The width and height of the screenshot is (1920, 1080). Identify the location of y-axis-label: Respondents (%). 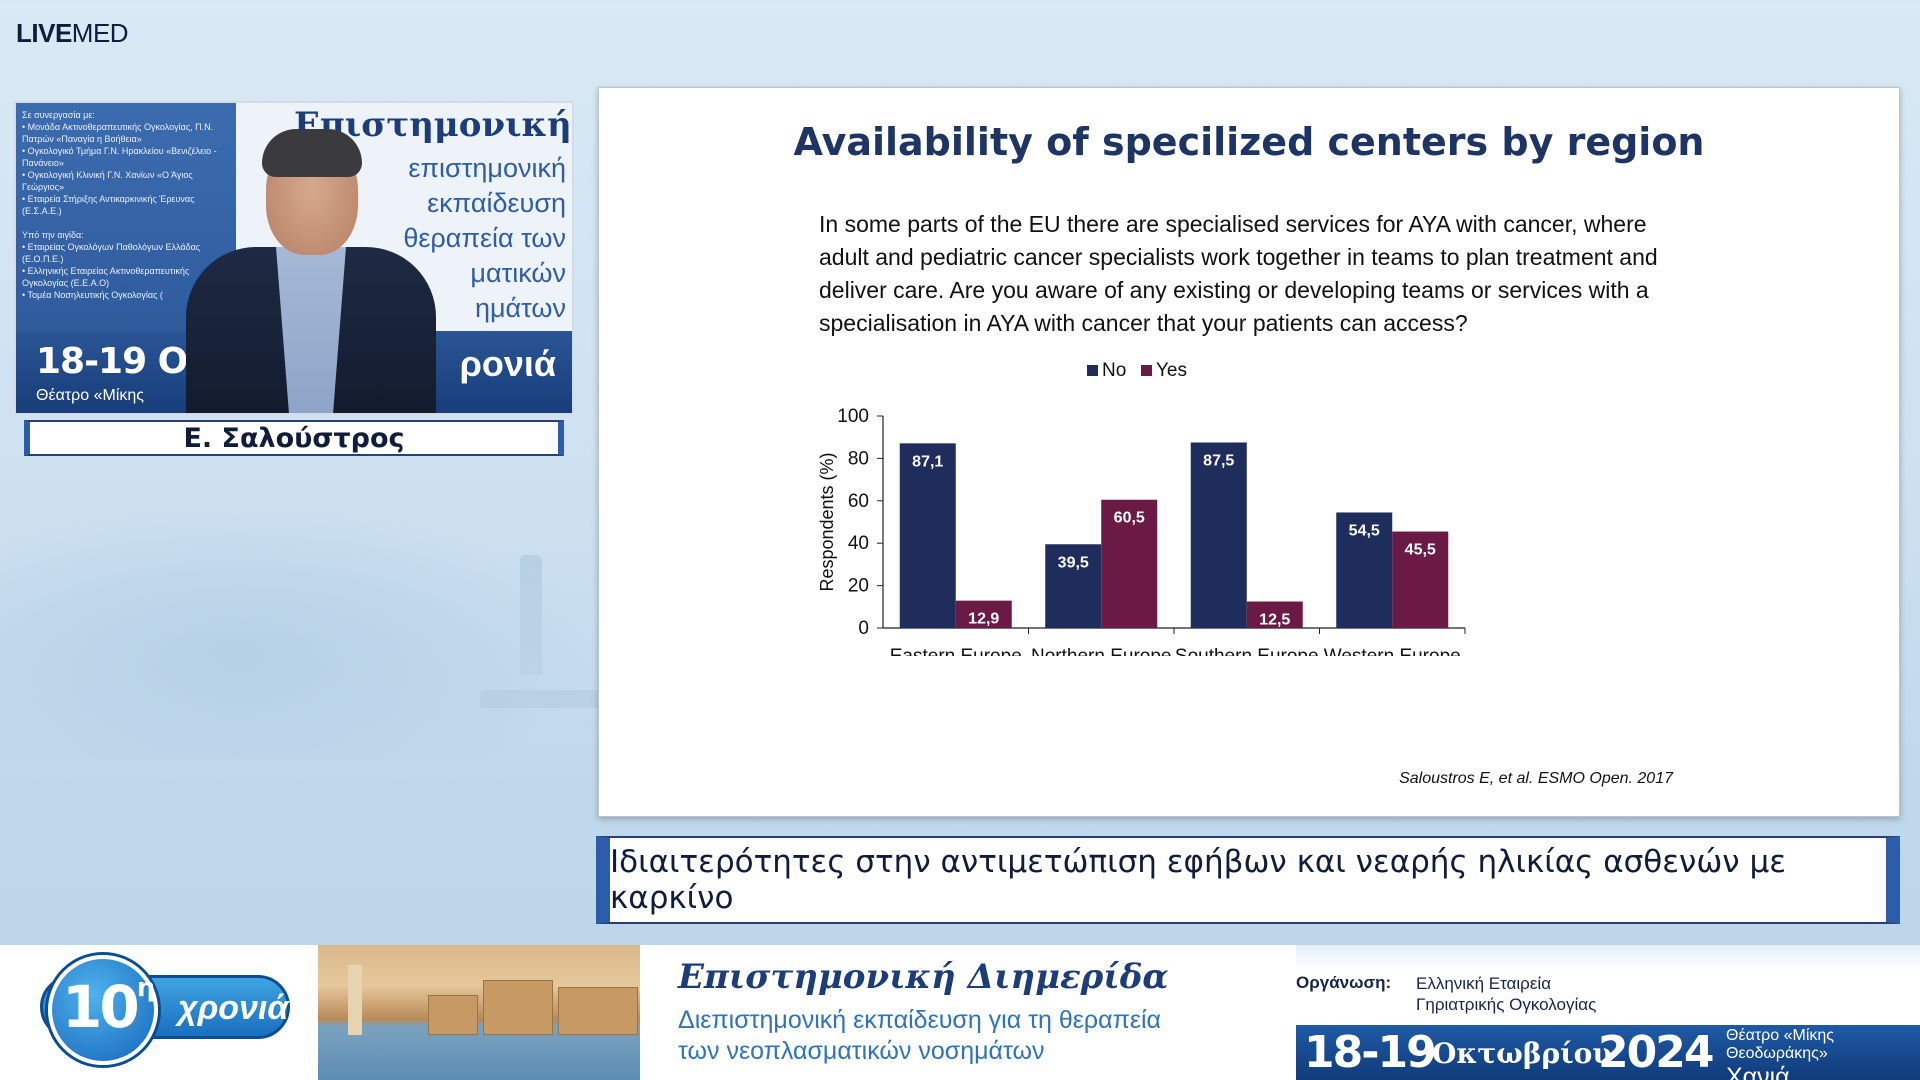
(827, 521).